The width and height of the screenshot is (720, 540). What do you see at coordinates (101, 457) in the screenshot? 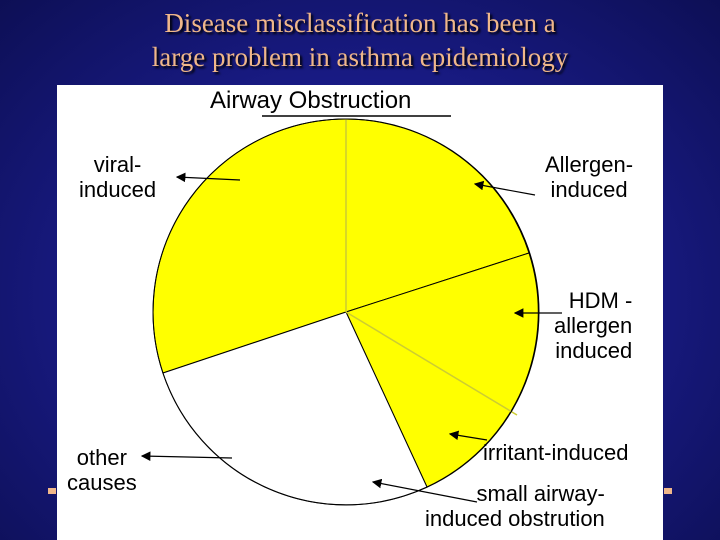
I see `label-other-line-1: other` at bounding box center [101, 457].